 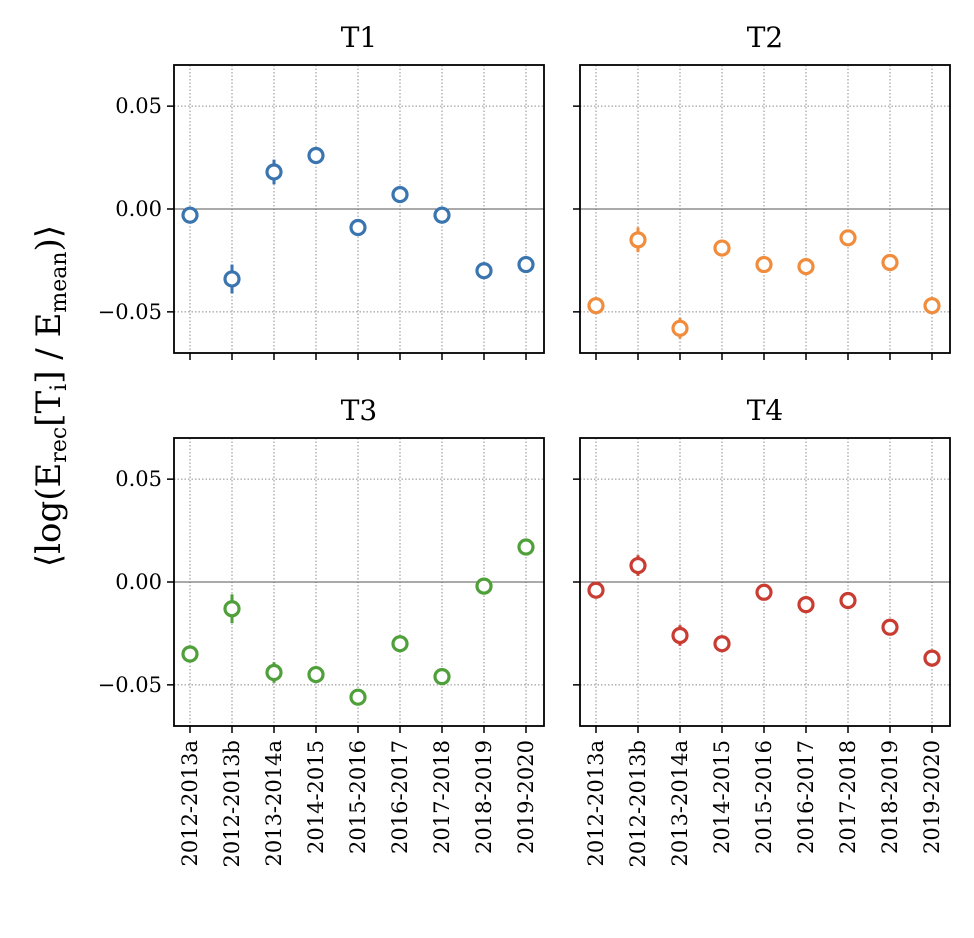 I want to click on panel-title: T4, so click(x=765, y=410).